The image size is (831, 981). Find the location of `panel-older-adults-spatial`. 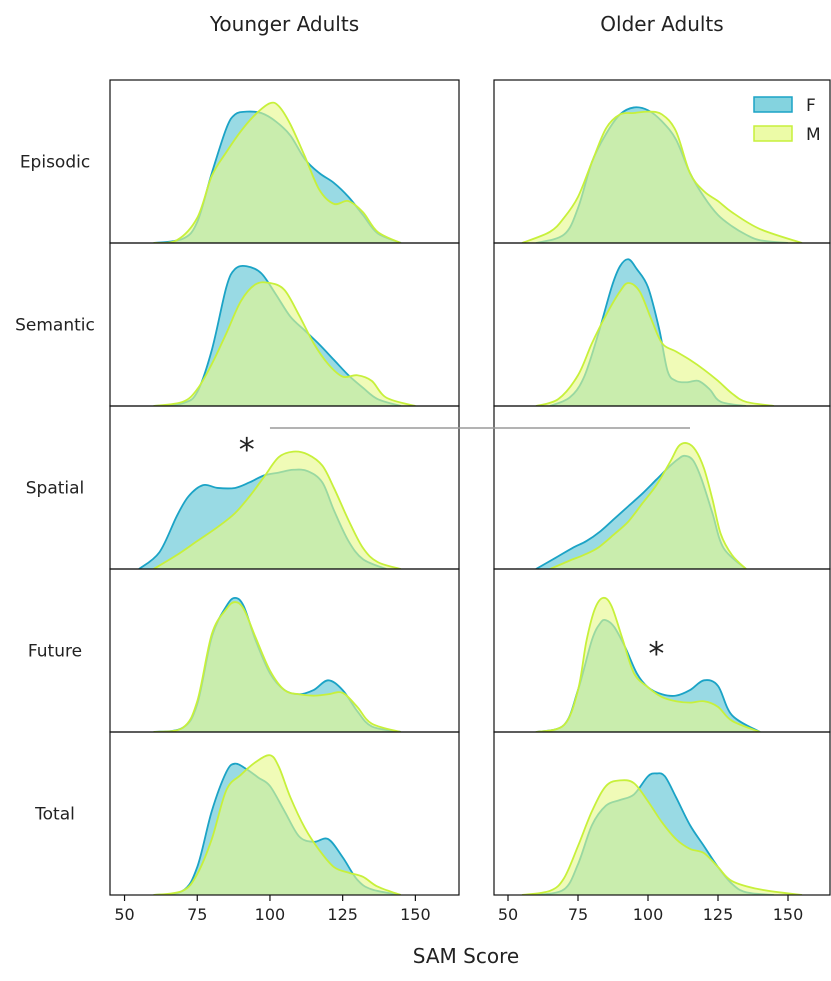

panel-older-adults-spatial is located at coordinates (662, 487).